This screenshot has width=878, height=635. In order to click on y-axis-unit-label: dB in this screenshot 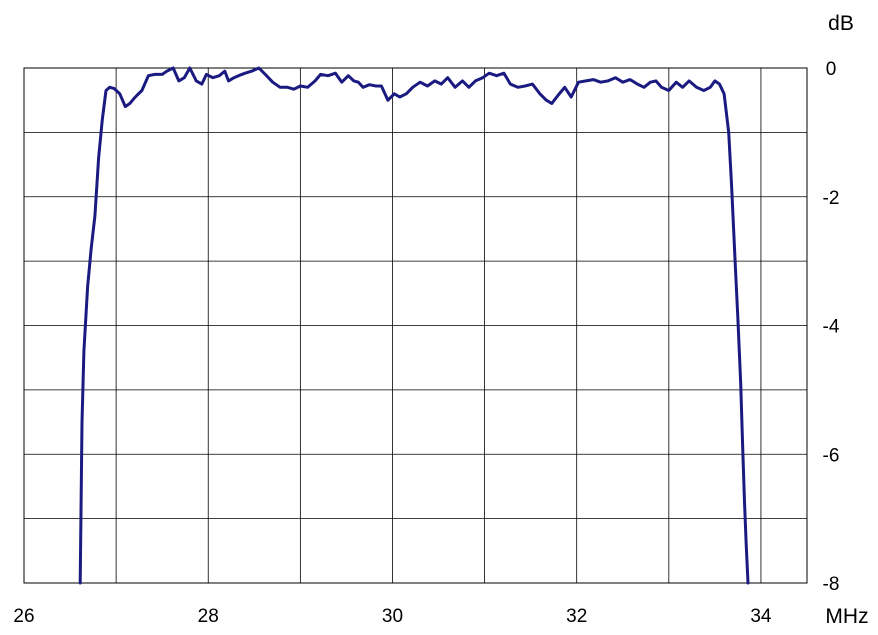, I will do `click(841, 23)`.